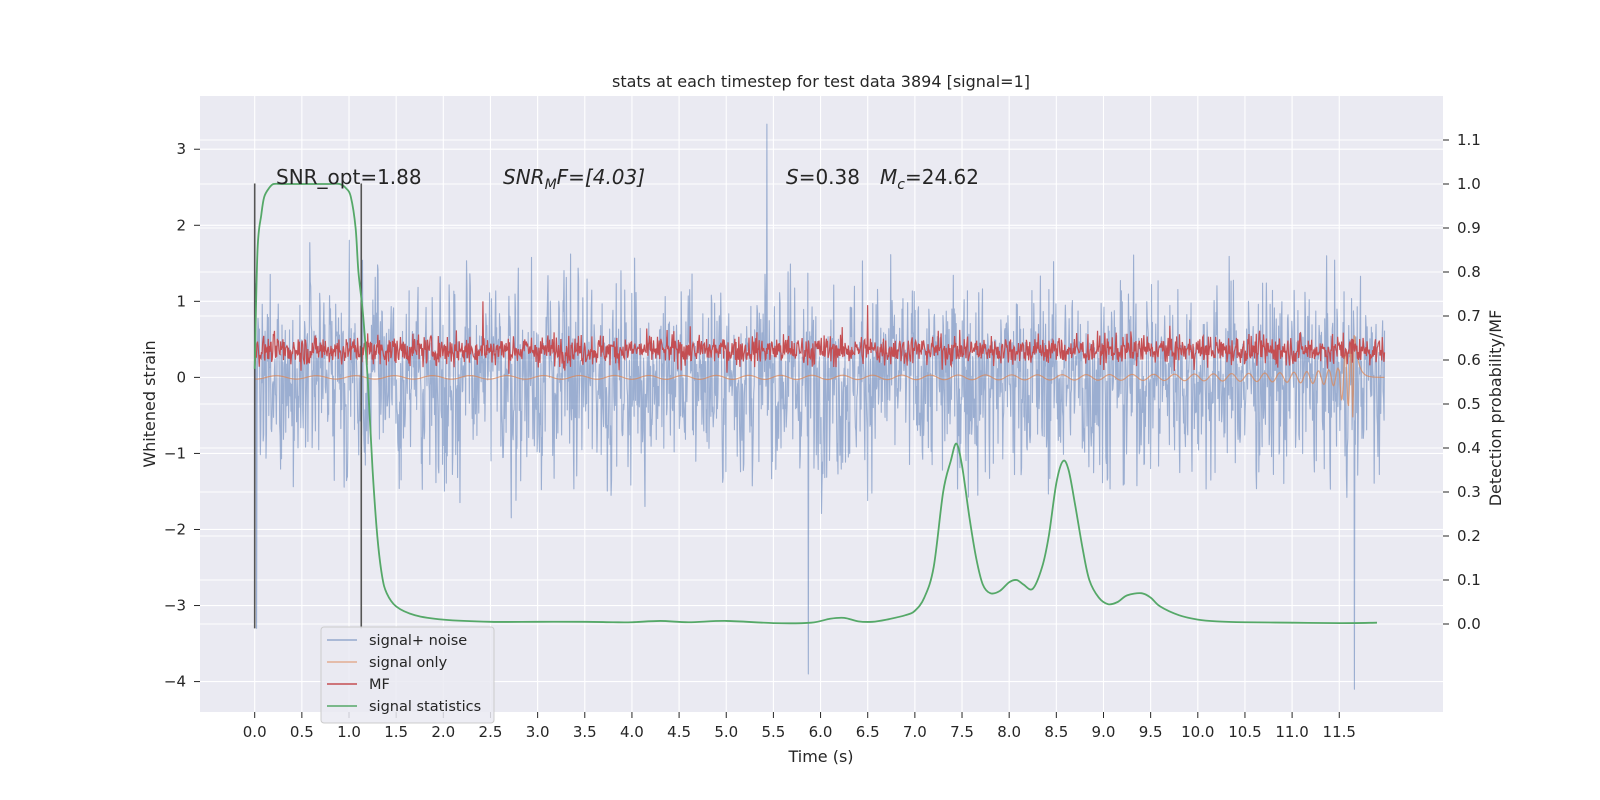  Describe the element at coordinates (182, 415) in the screenshot. I see `y-axis-ticks: 3 2 1 0 −1 −2 −3 −4` at that location.